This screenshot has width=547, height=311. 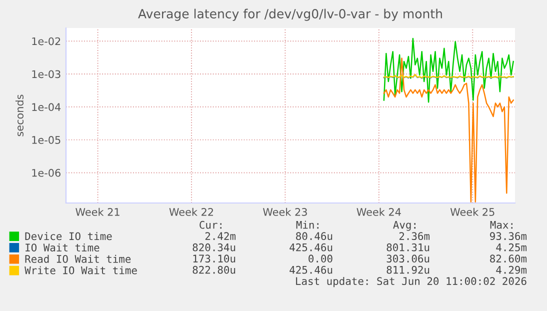 What do you see at coordinates (191, 212) in the screenshot?
I see `x-tick-label: Week 22` at bounding box center [191, 212].